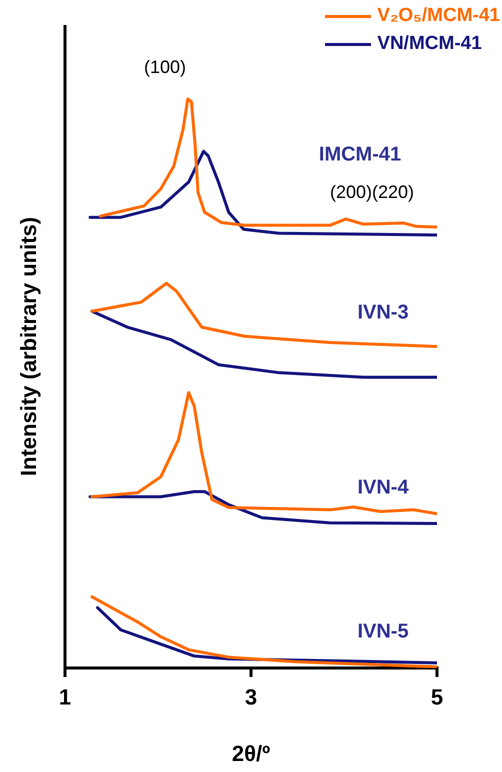 The height and width of the screenshot is (772, 502). What do you see at coordinates (429, 44) in the screenshot?
I see `legend-label: VN/MCM-41` at bounding box center [429, 44].